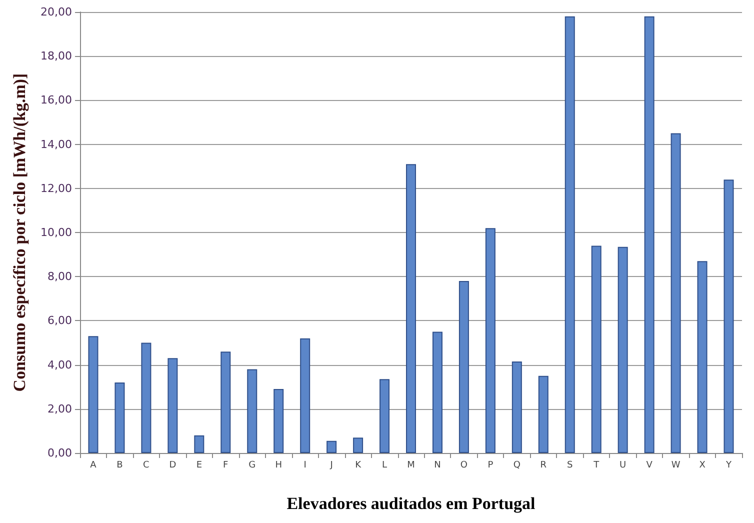 The height and width of the screenshot is (523, 754). What do you see at coordinates (56, 56) in the screenshot?
I see `y-tick-label: 18,00` at bounding box center [56, 56].